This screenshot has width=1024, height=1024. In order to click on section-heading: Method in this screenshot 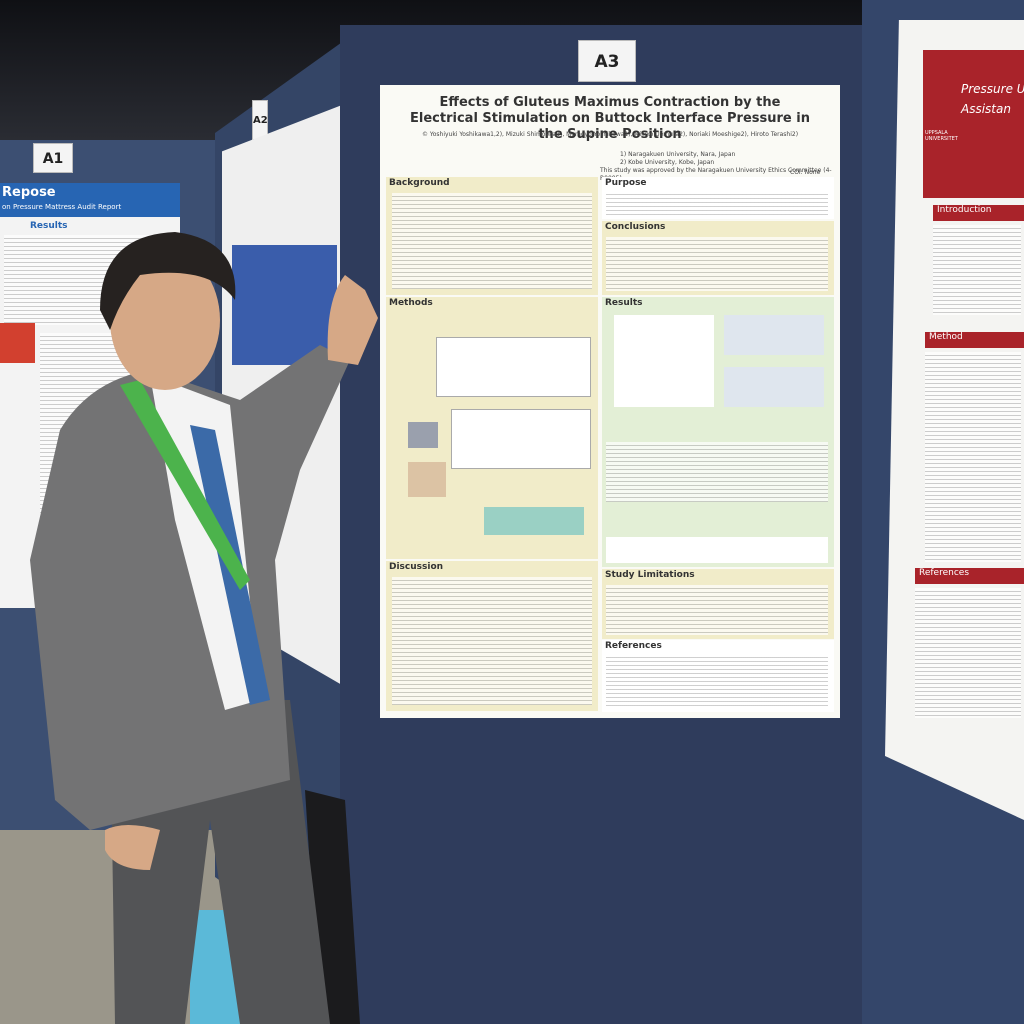, I will do `click(974, 340)`.